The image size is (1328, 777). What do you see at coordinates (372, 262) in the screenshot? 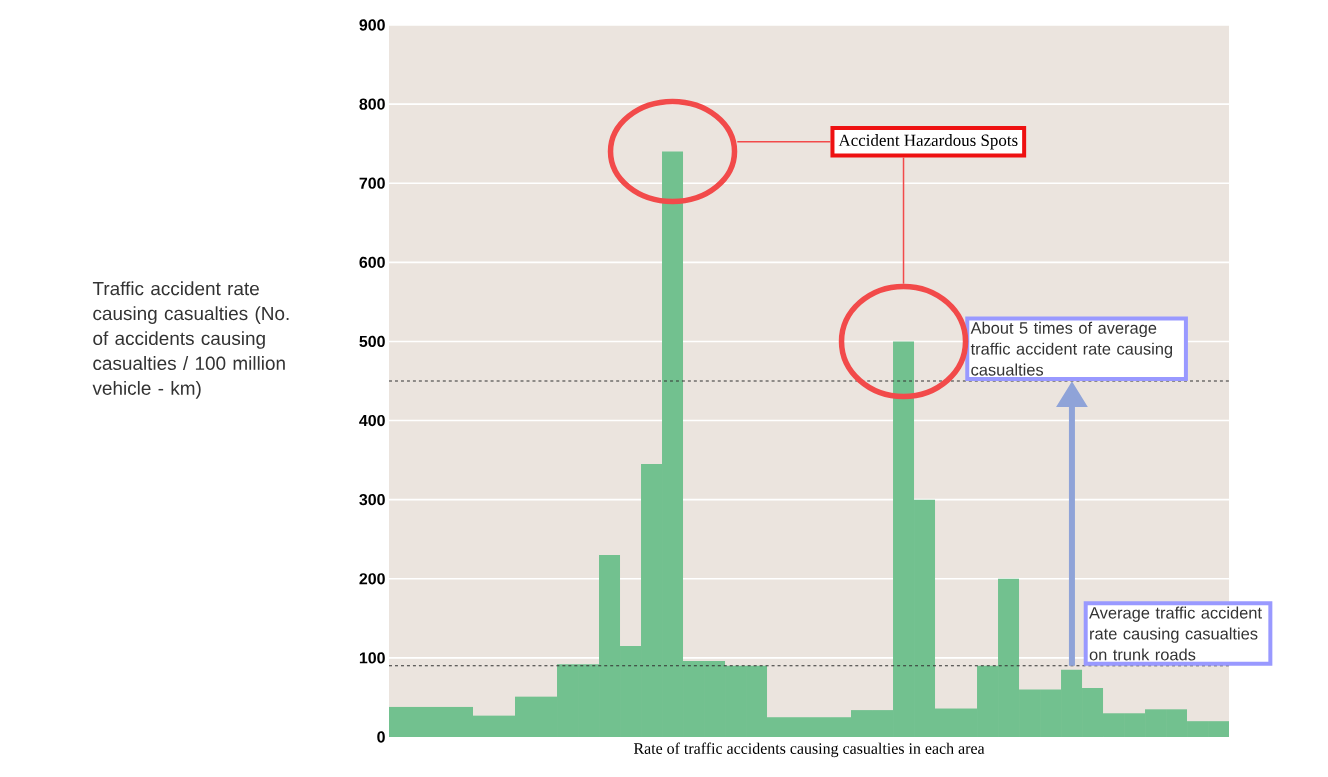
I see `y-tick-label: 600` at bounding box center [372, 262].